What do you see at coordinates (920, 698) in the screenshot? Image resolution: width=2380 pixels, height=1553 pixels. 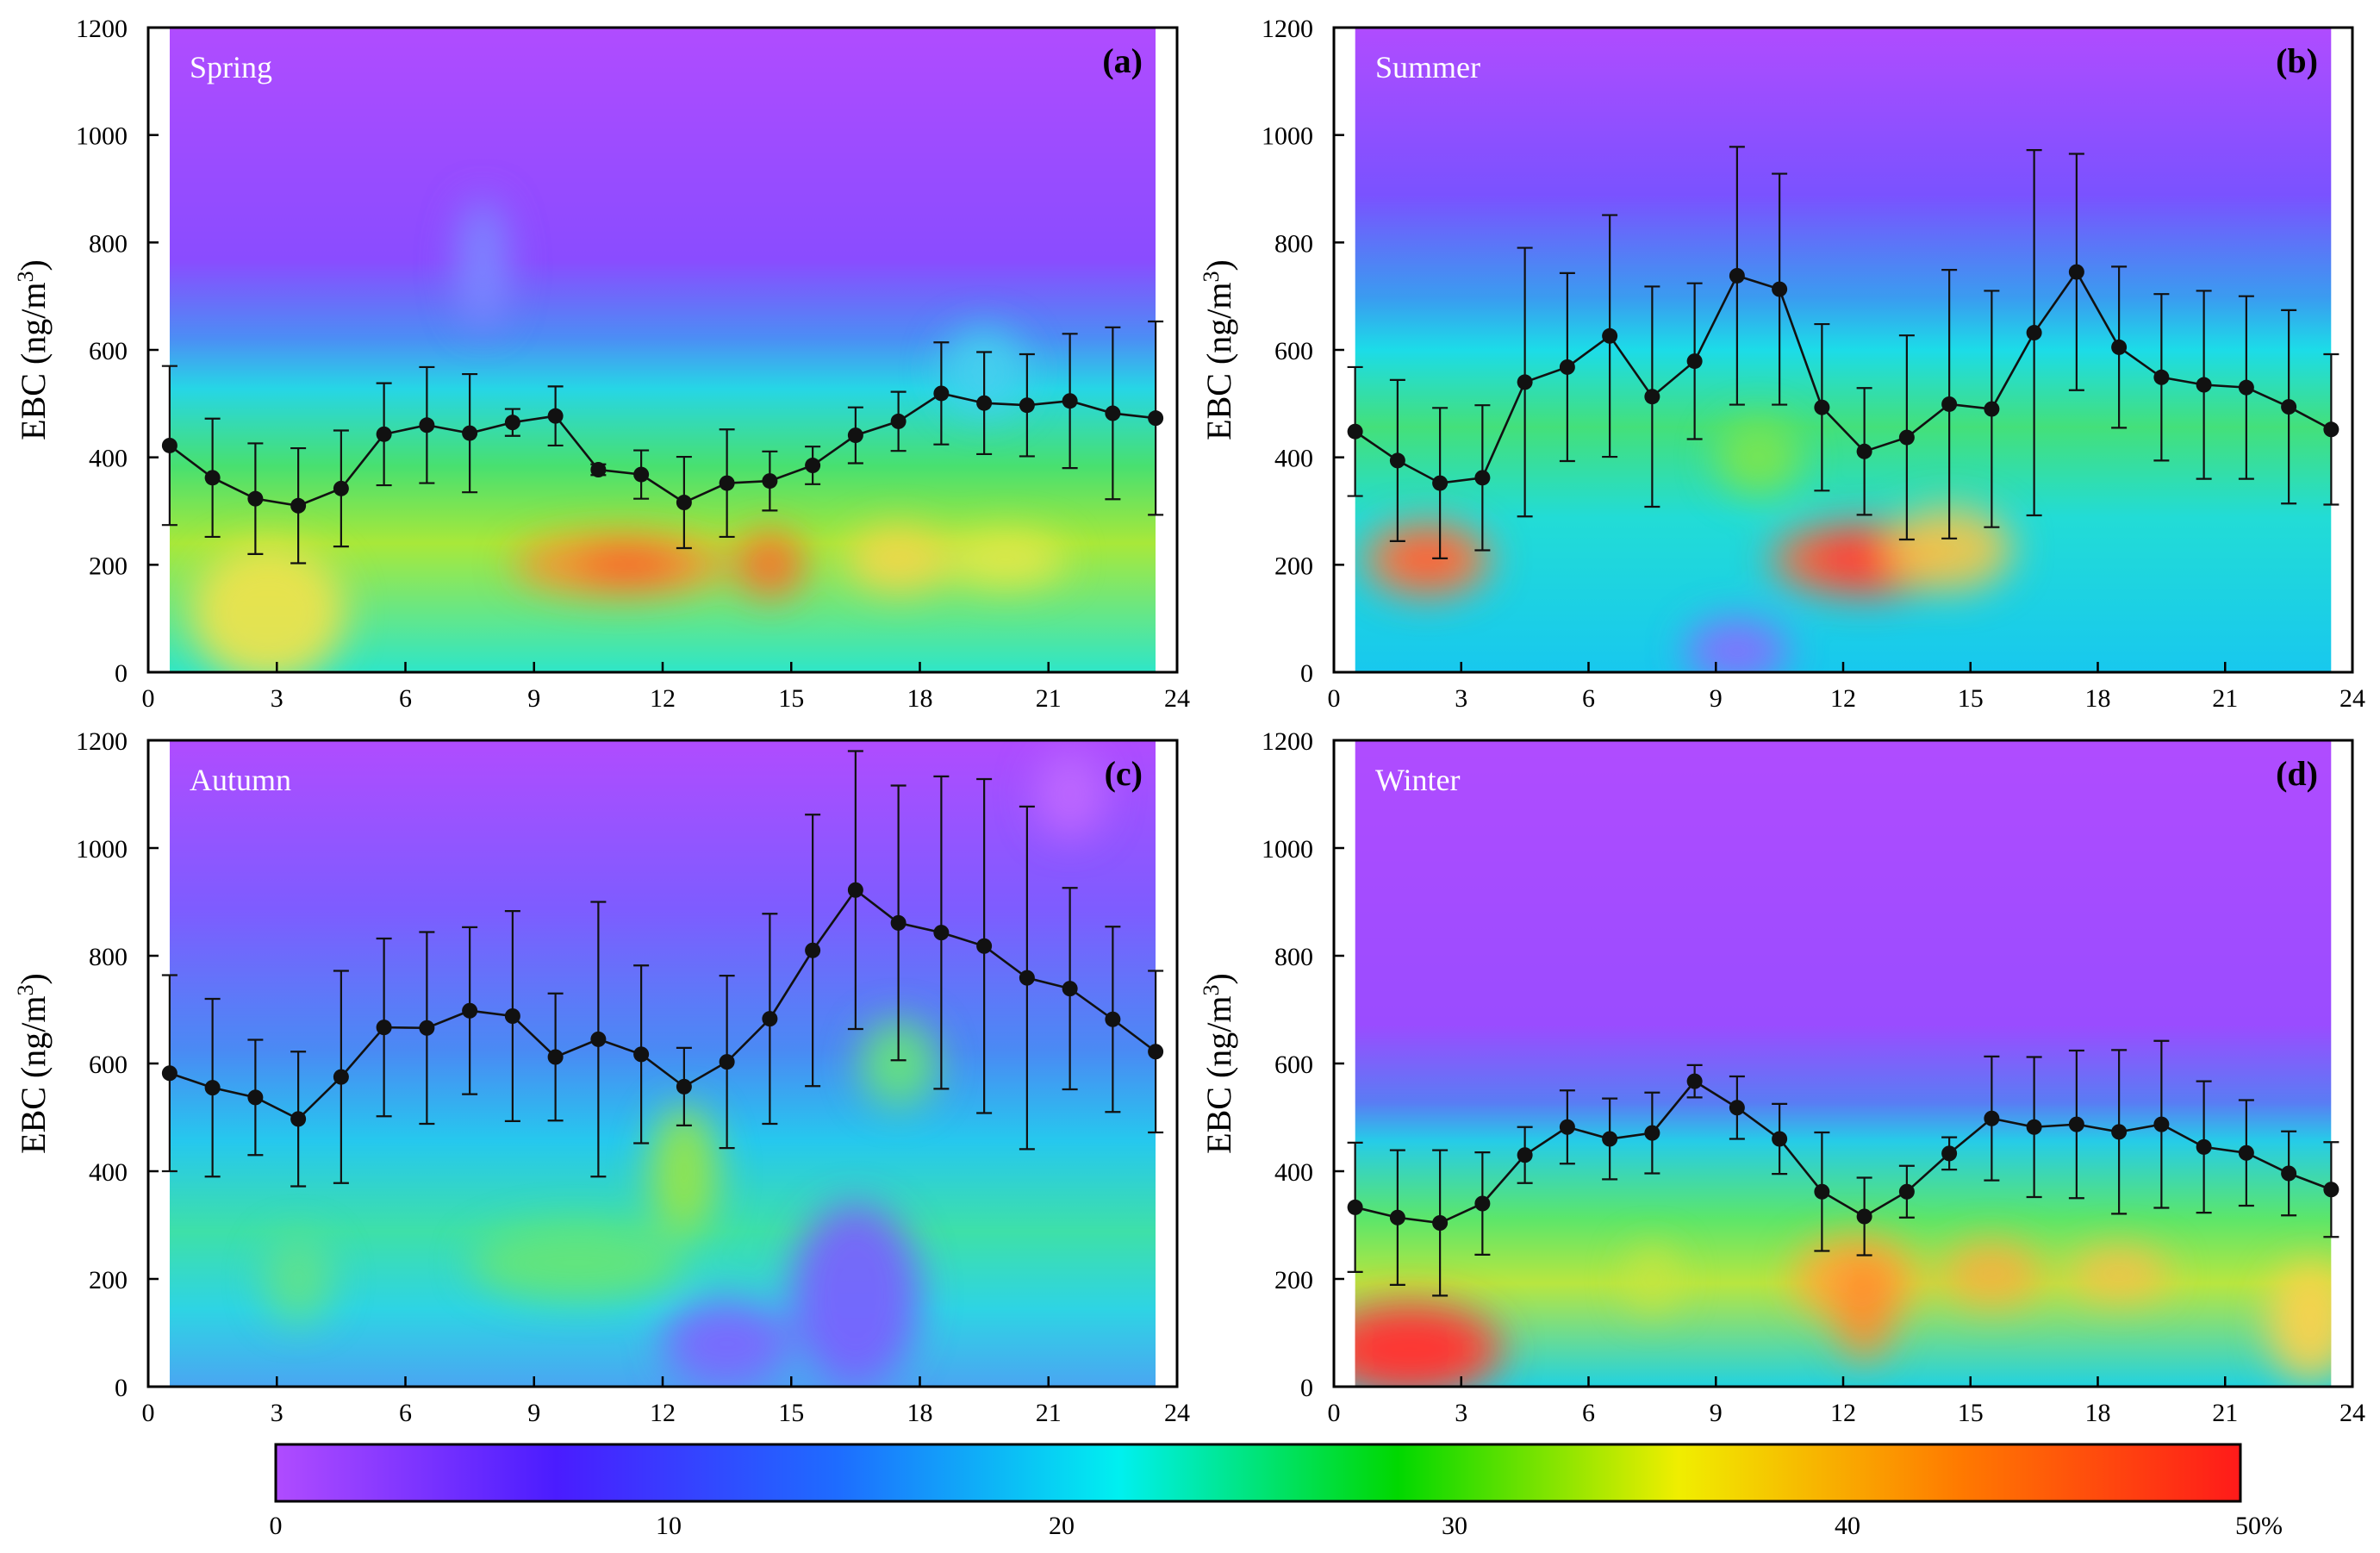 I see `x-tick-label: 18` at bounding box center [920, 698].